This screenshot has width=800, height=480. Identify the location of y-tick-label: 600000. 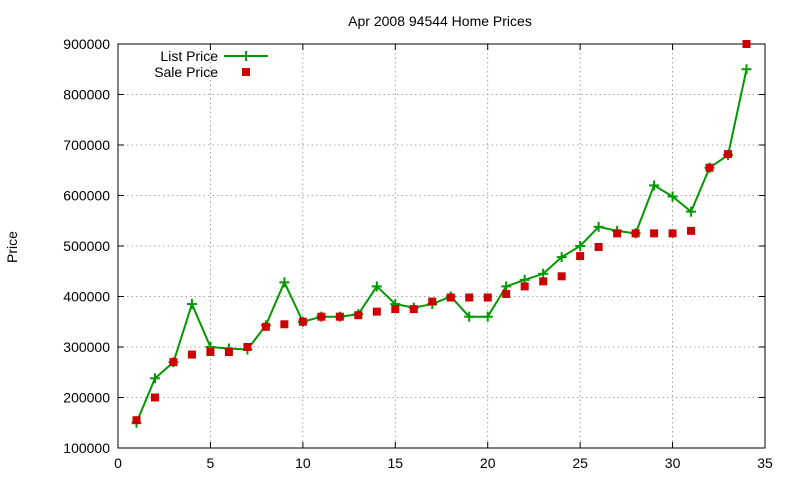
(86, 196).